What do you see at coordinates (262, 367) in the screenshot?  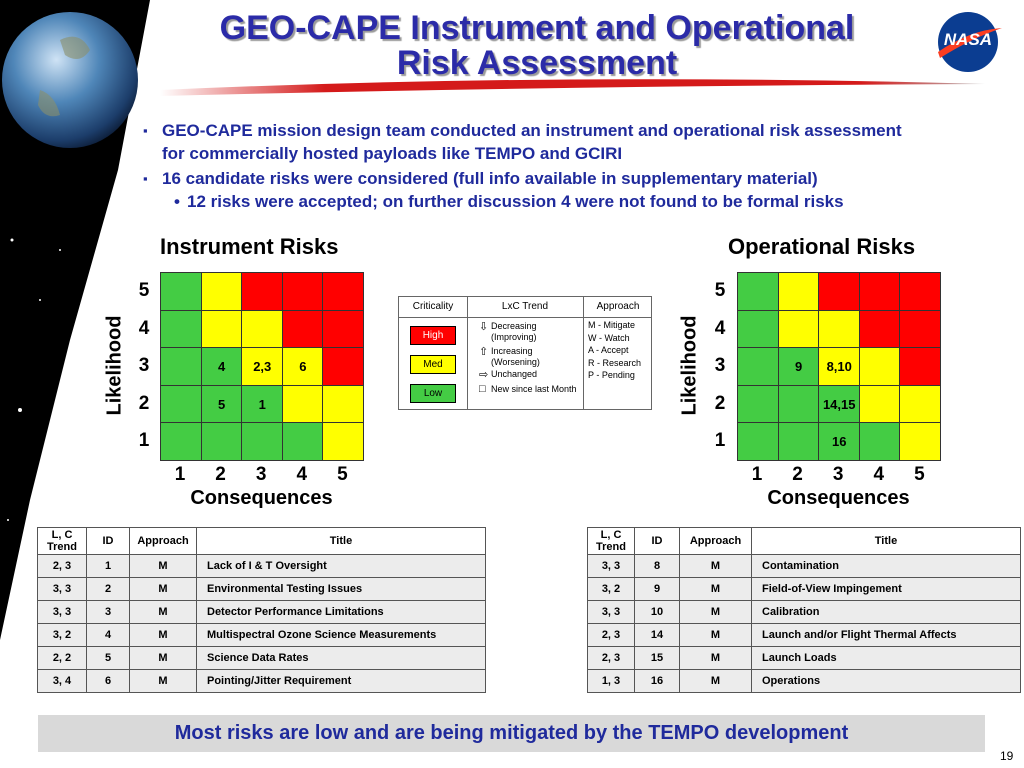 I see `risk-cell: 2,3` at bounding box center [262, 367].